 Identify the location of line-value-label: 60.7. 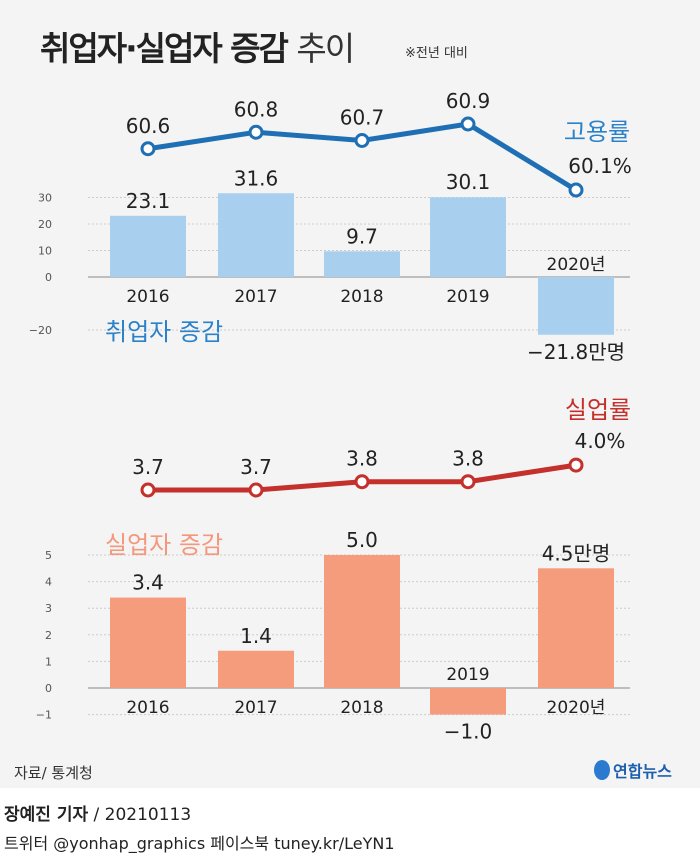
(362, 118).